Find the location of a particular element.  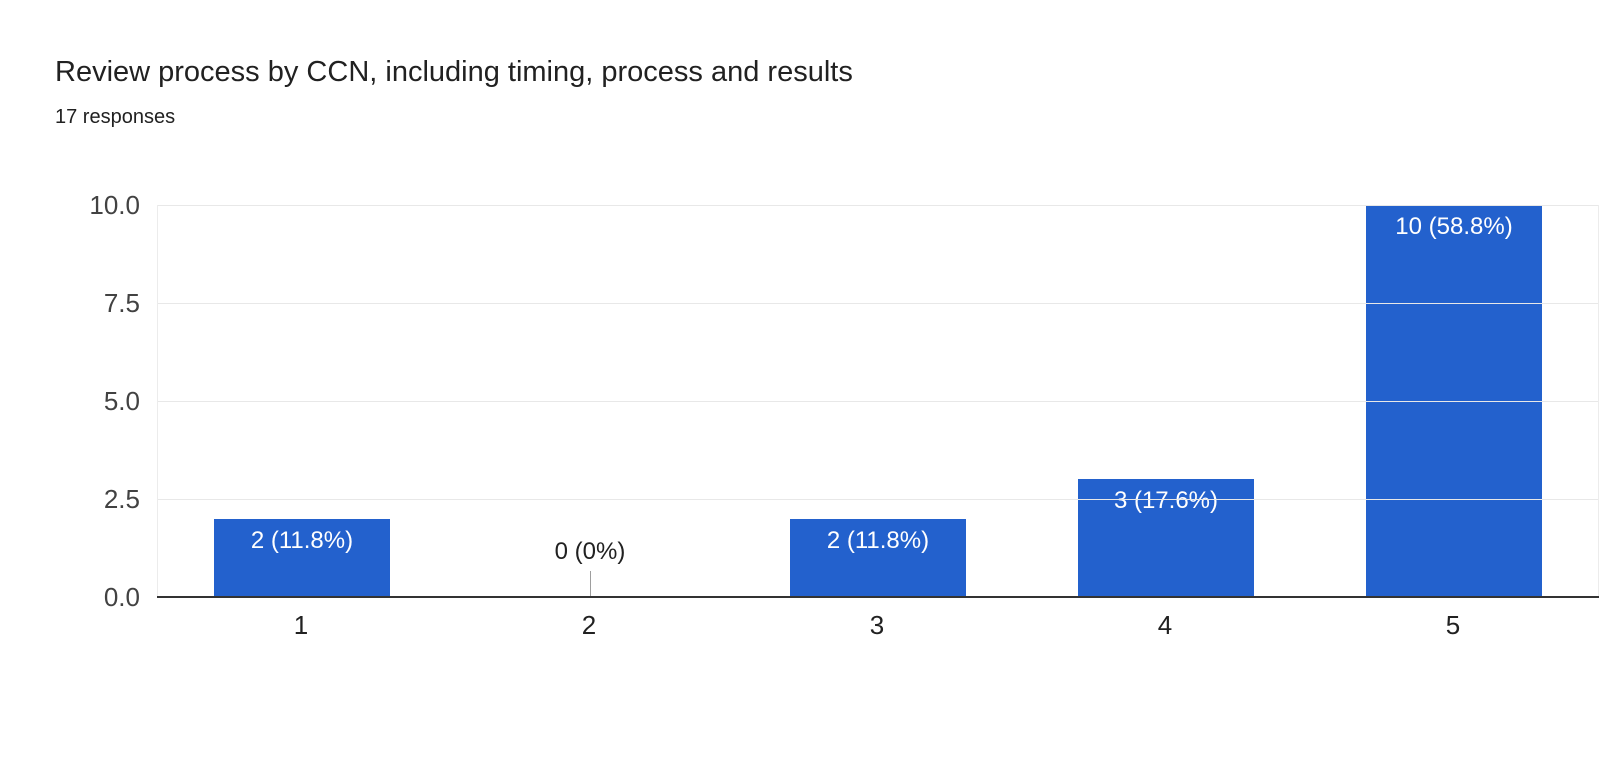

y-axis: 10.0 7.5 5.0 2.5 0.0 is located at coordinates (70, 401).